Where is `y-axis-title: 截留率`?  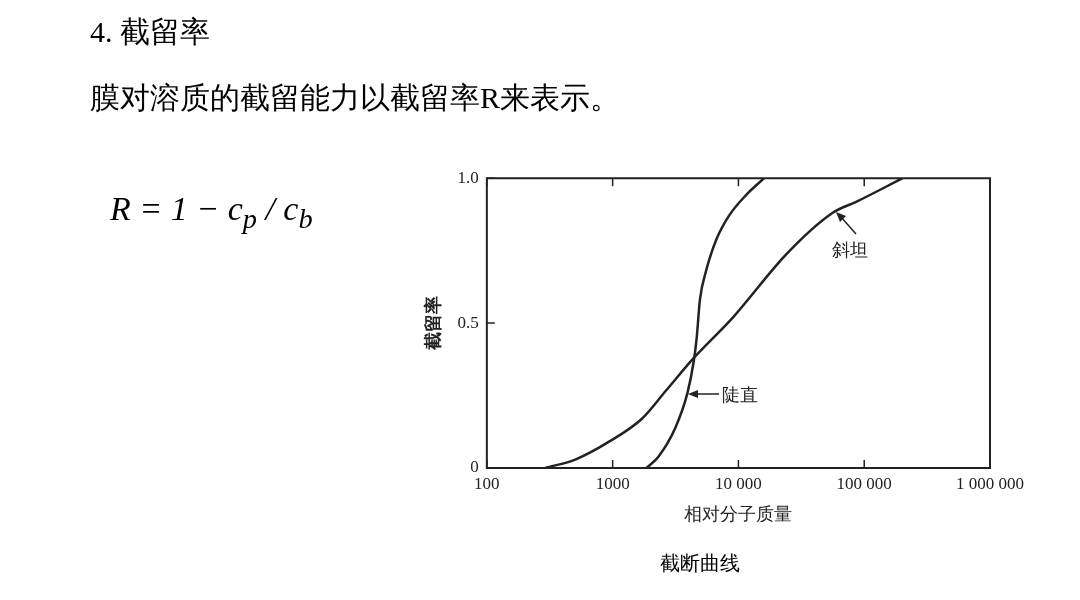
y-axis-title: 截留率 is located at coordinates (433, 324).